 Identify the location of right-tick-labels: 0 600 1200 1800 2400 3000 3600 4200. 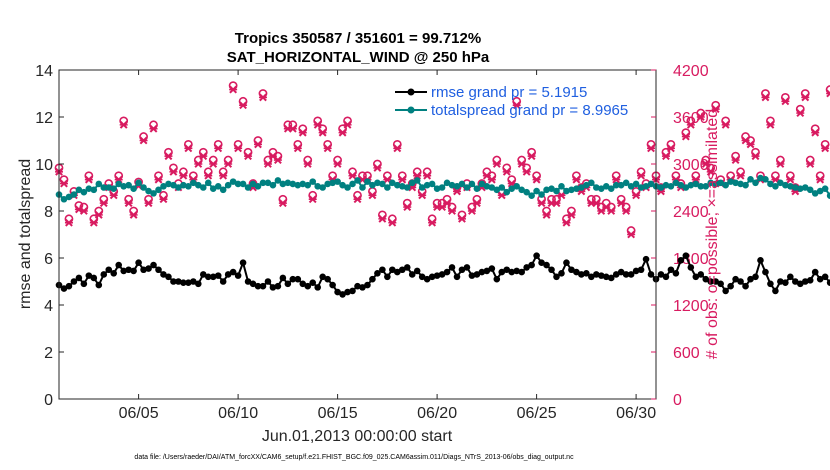
(691, 236).